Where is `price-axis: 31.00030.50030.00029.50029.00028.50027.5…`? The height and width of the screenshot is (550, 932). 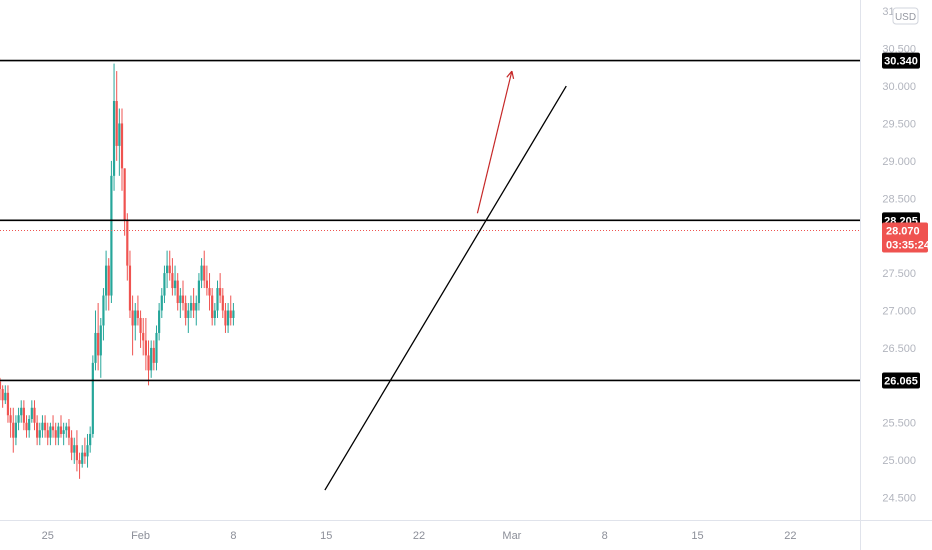 price-axis: 31.00030.50030.00029.50029.00028.50027.5… is located at coordinates (899, 255).